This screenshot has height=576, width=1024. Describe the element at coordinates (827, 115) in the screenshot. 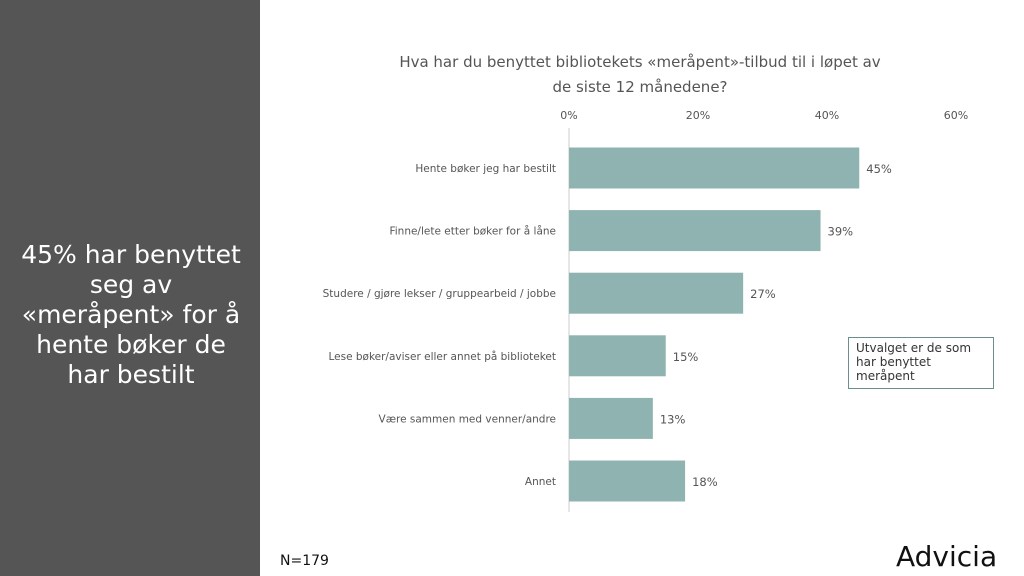

I see `x-tick-label: 40%` at that location.